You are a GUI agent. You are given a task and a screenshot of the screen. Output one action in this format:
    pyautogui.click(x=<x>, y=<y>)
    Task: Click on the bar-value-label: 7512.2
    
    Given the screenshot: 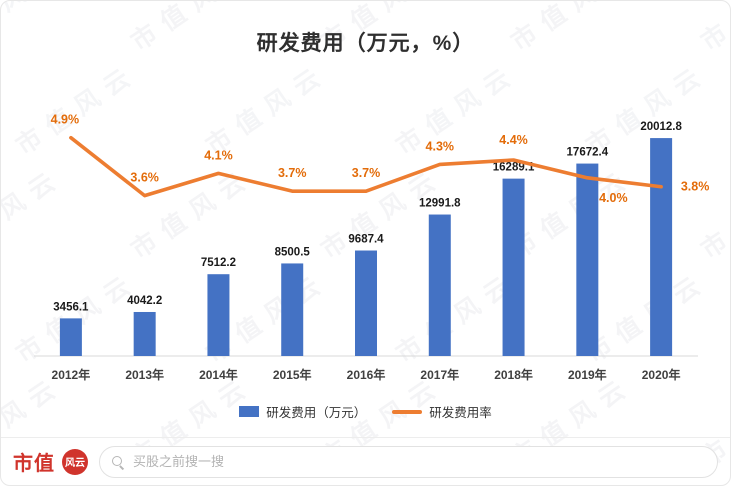 What is the action you would take?
    pyautogui.click(x=218, y=263)
    